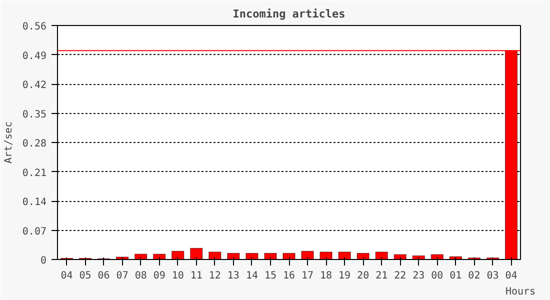  What do you see at coordinates (85, 276) in the screenshot?
I see `x-tick-label: 05` at bounding box center [85, 276].